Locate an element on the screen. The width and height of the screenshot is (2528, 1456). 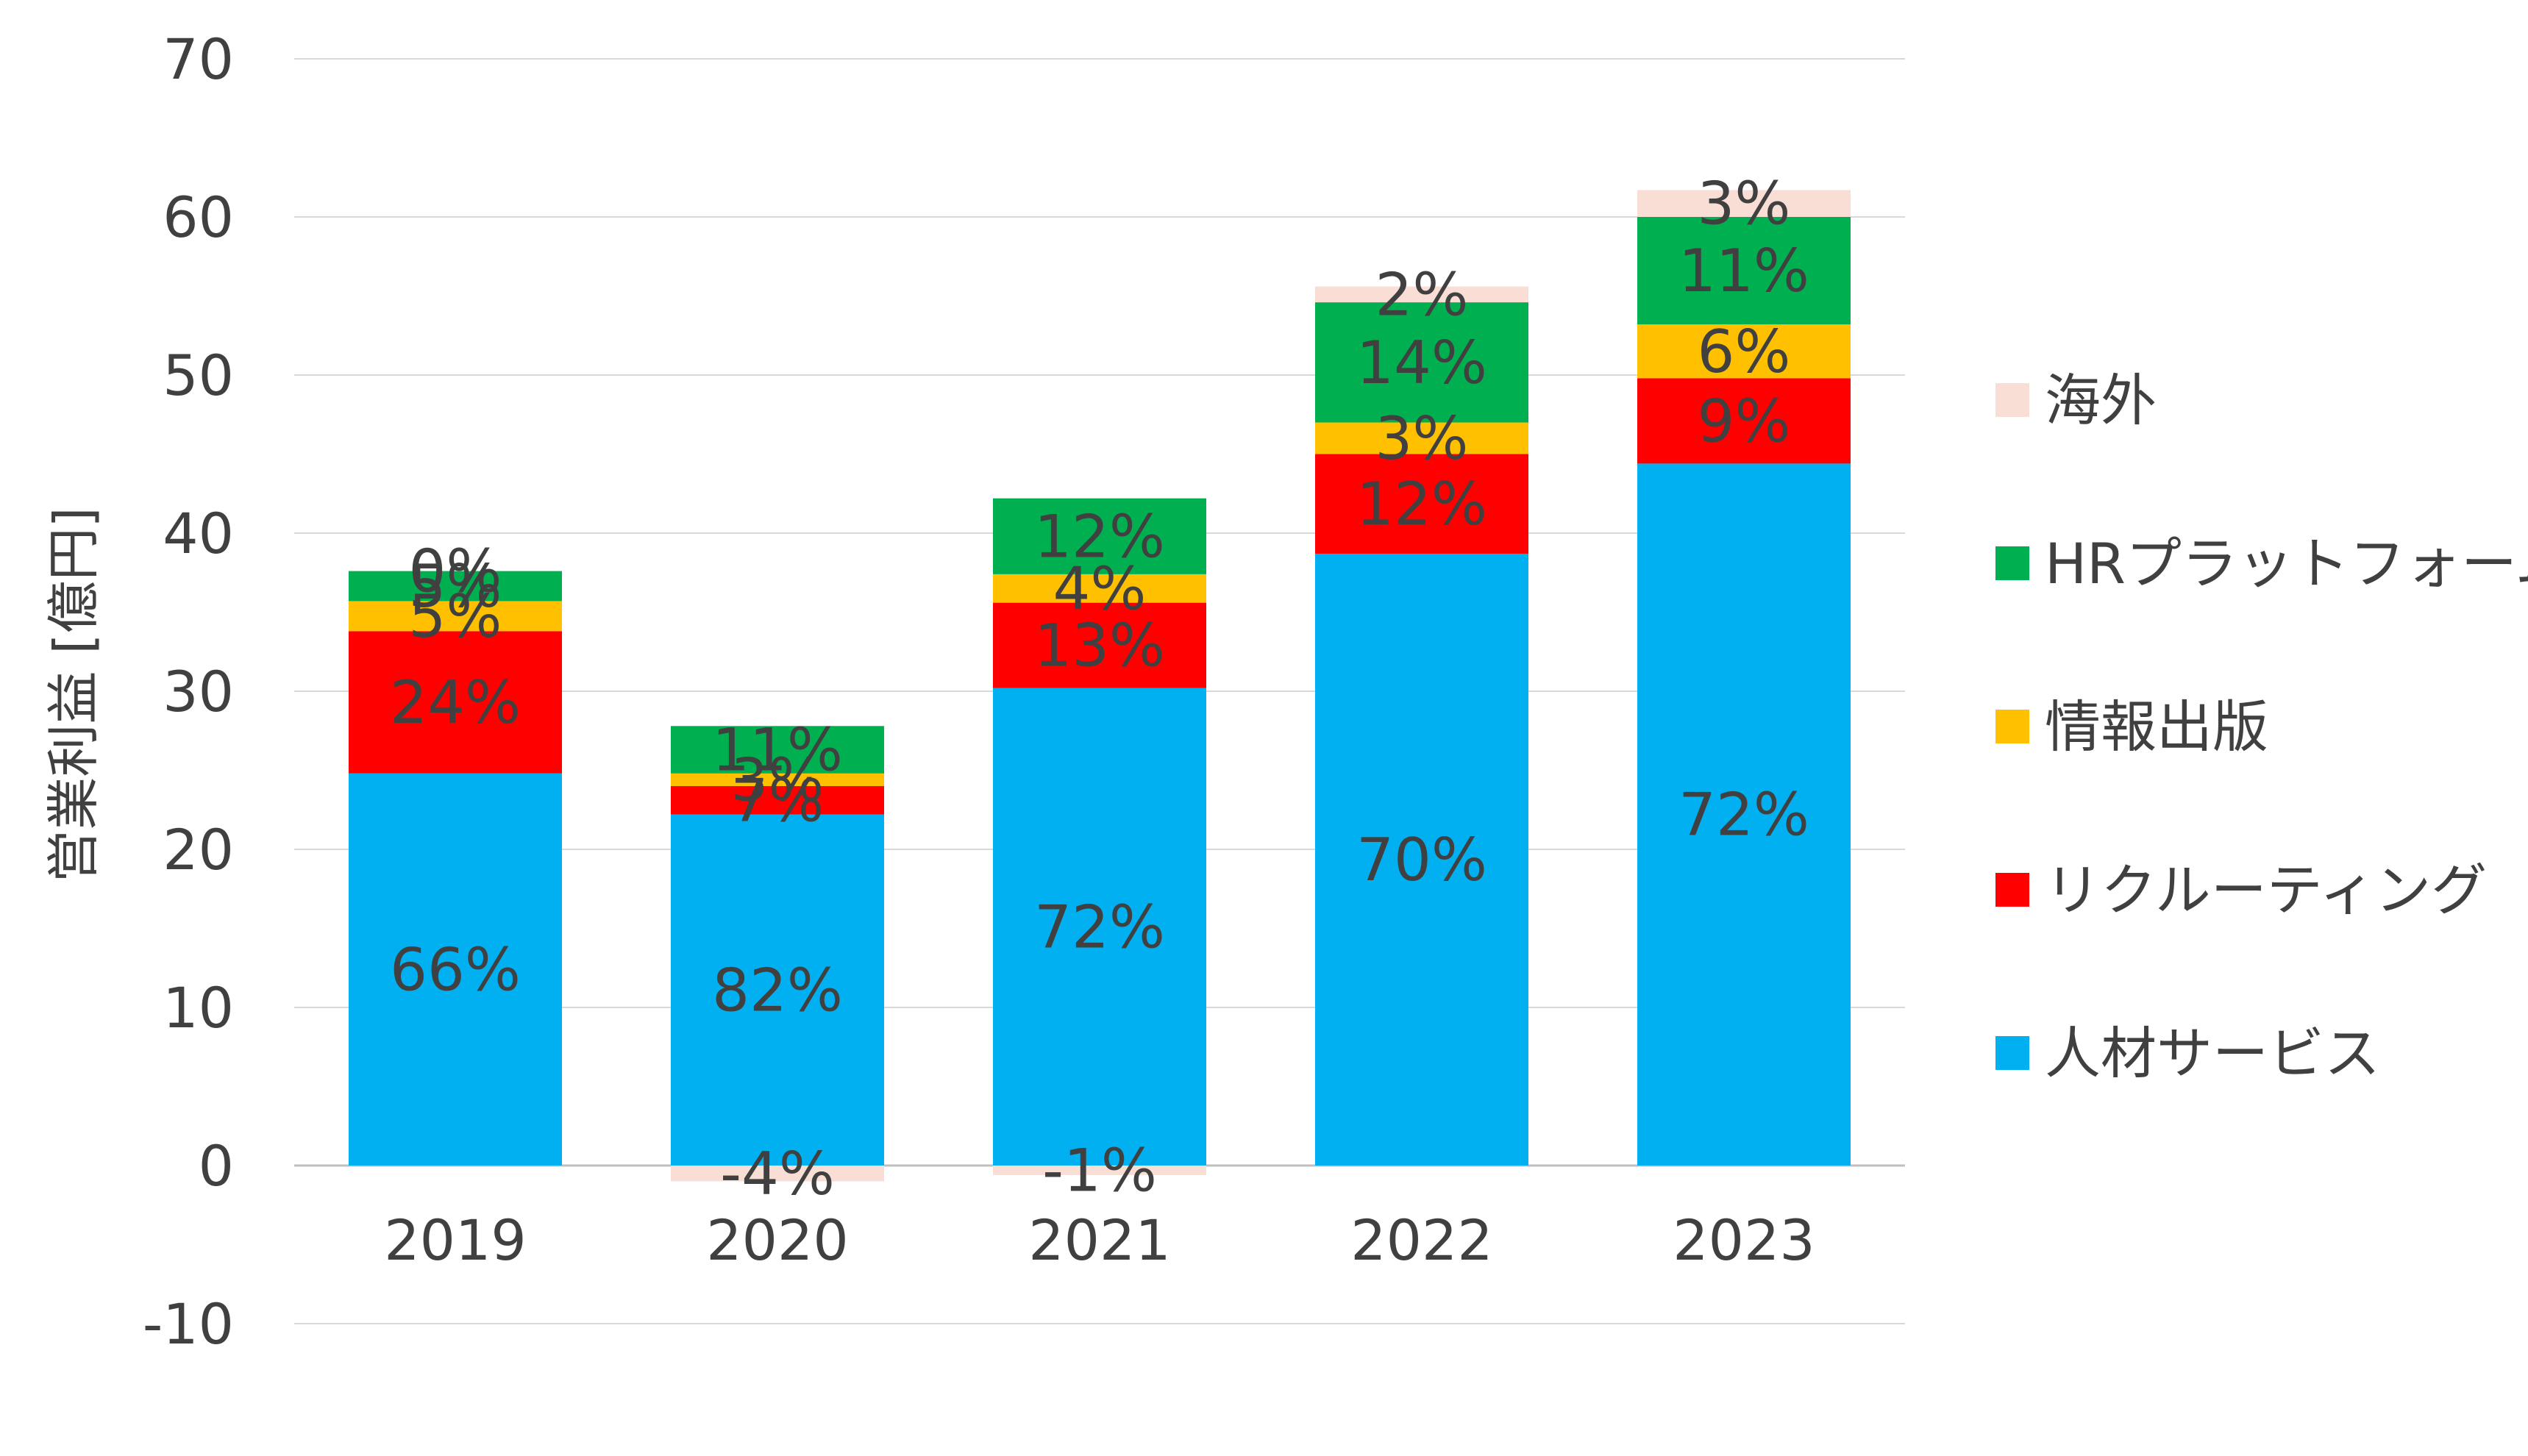
data-label: 66% is located at coordinates (456, 969).